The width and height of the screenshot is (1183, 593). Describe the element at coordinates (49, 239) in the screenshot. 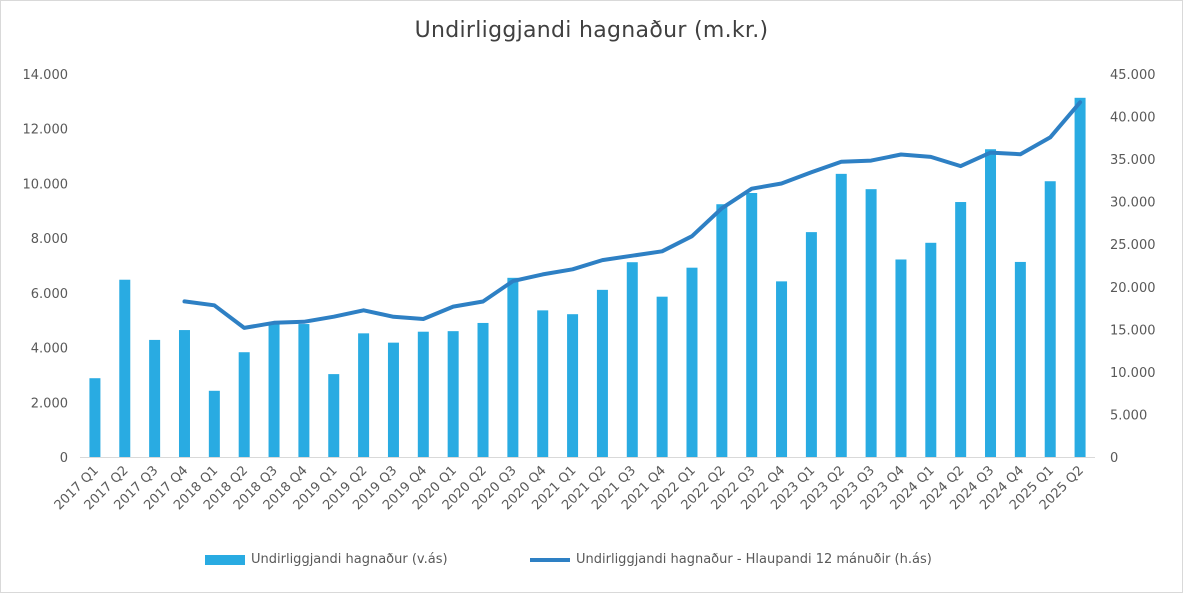

I see `left-axis-tick-label: 8.000` at that location.